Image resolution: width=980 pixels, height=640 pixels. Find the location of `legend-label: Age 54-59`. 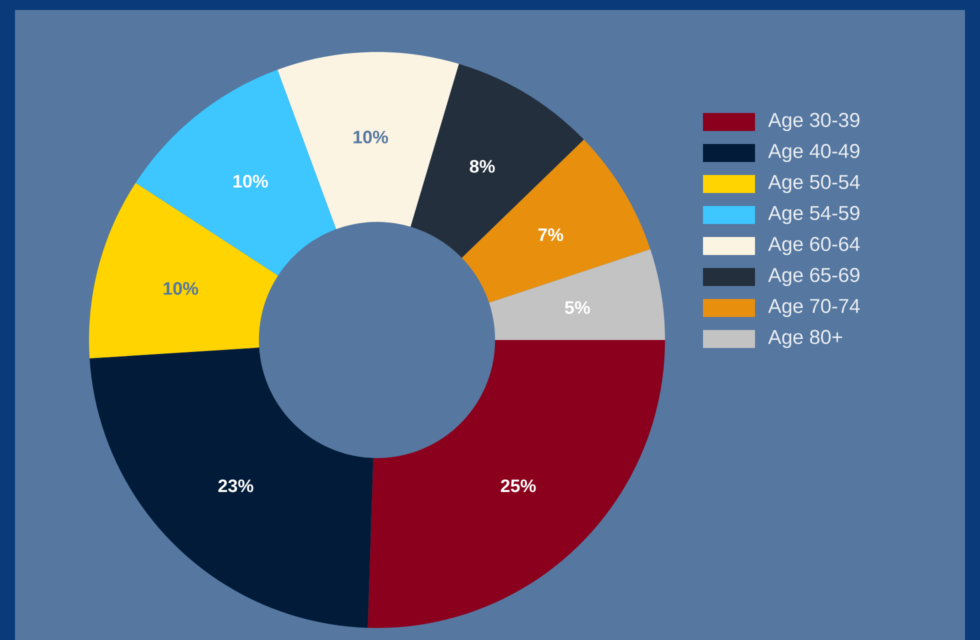

legend-label: Age 54-59 is located at coordinates (814, 215).